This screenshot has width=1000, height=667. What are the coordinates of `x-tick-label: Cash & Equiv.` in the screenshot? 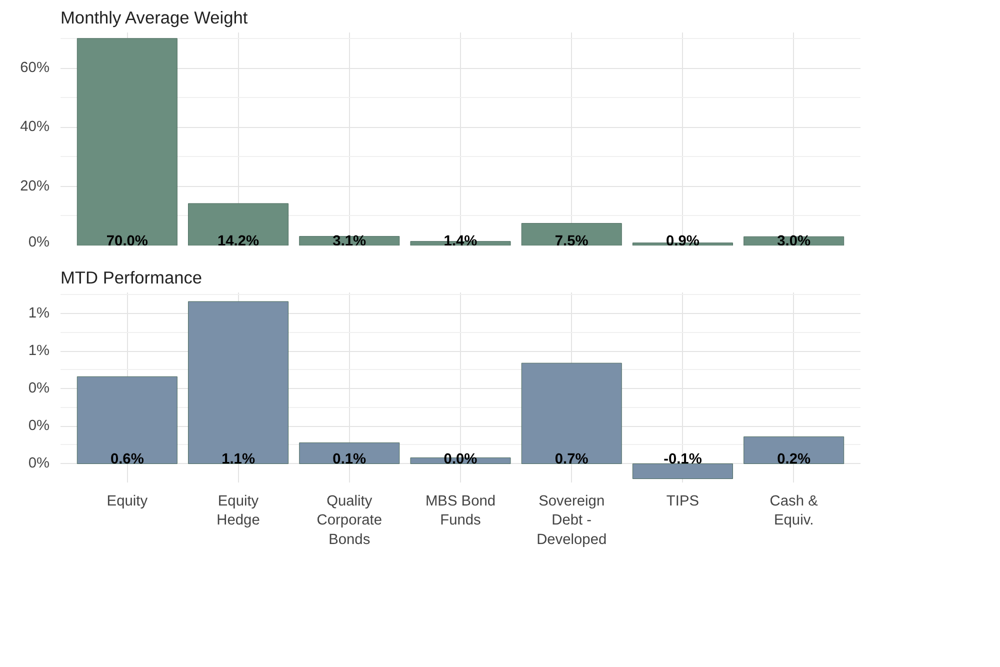 It's located at (794, 511).